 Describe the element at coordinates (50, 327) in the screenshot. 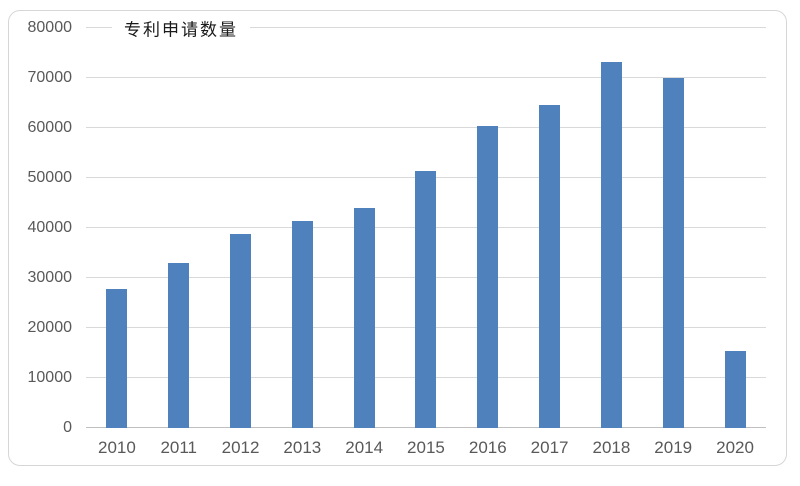

I see `y-axis-label: 20000` at that location.